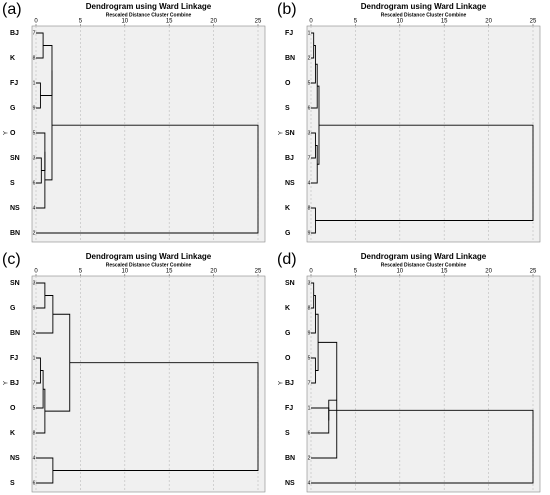 The height and width of the screenshot is (495, 550). Describe the element at coordinates (12, 9) in the screenshot. I see `panel-label: (a)` at that location.